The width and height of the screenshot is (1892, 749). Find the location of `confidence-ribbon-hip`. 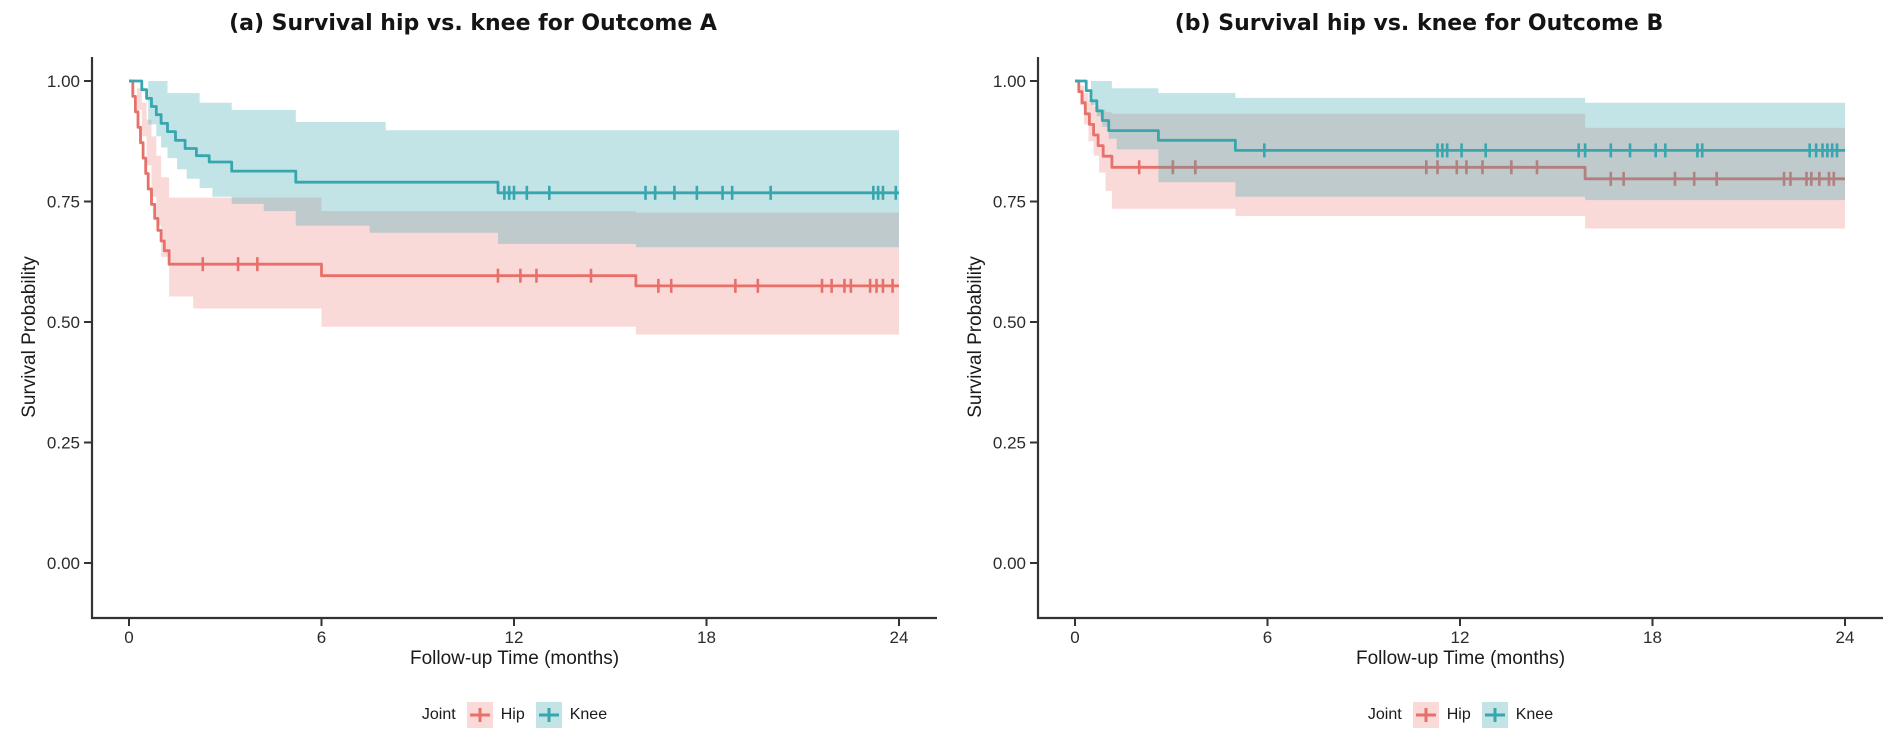

confidence-ribbon-hip is located at coordinates (1460, 155).